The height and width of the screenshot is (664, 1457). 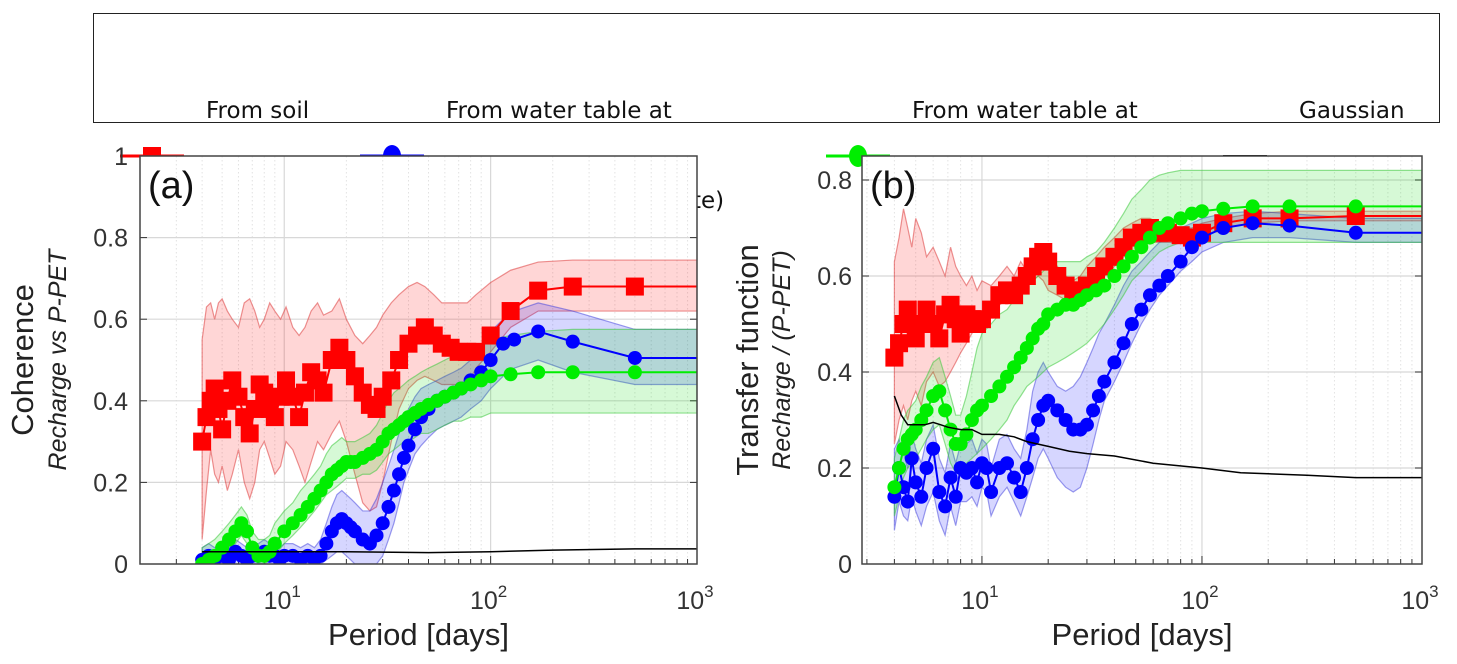 I want to click on ytick-label: 0.2, so click(x=110, y=483).